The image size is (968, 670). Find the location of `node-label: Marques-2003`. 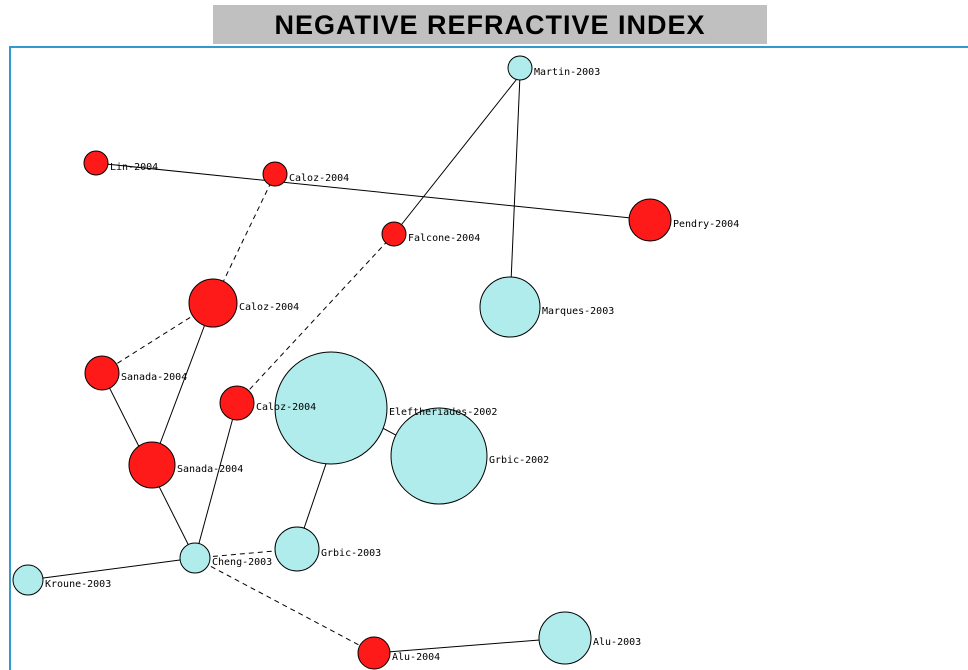

node-label: Marques-2003 is located at coordinates (578, 311).